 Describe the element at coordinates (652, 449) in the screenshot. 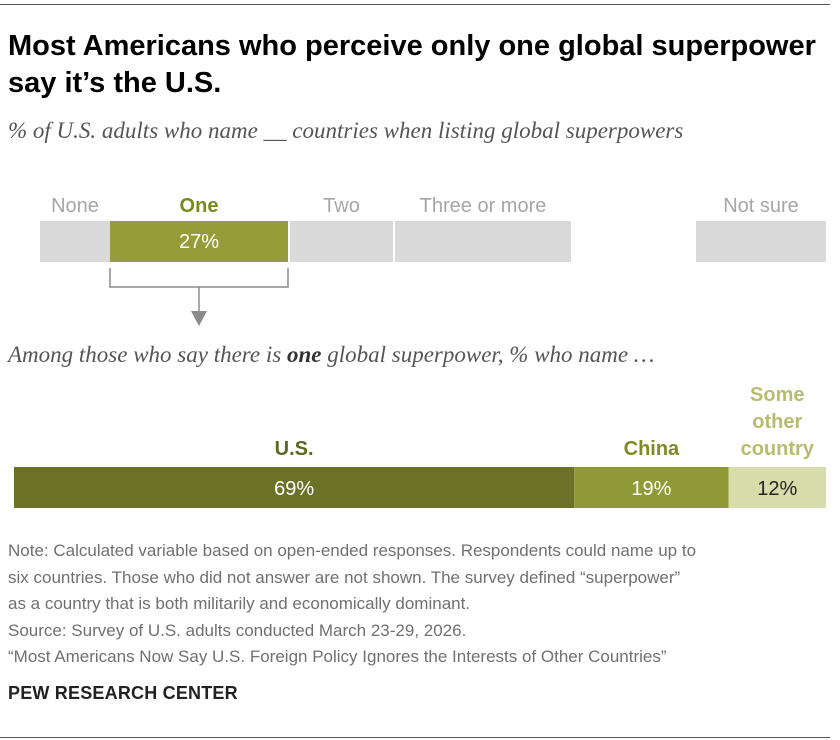

I see `category-label: China` at that location.